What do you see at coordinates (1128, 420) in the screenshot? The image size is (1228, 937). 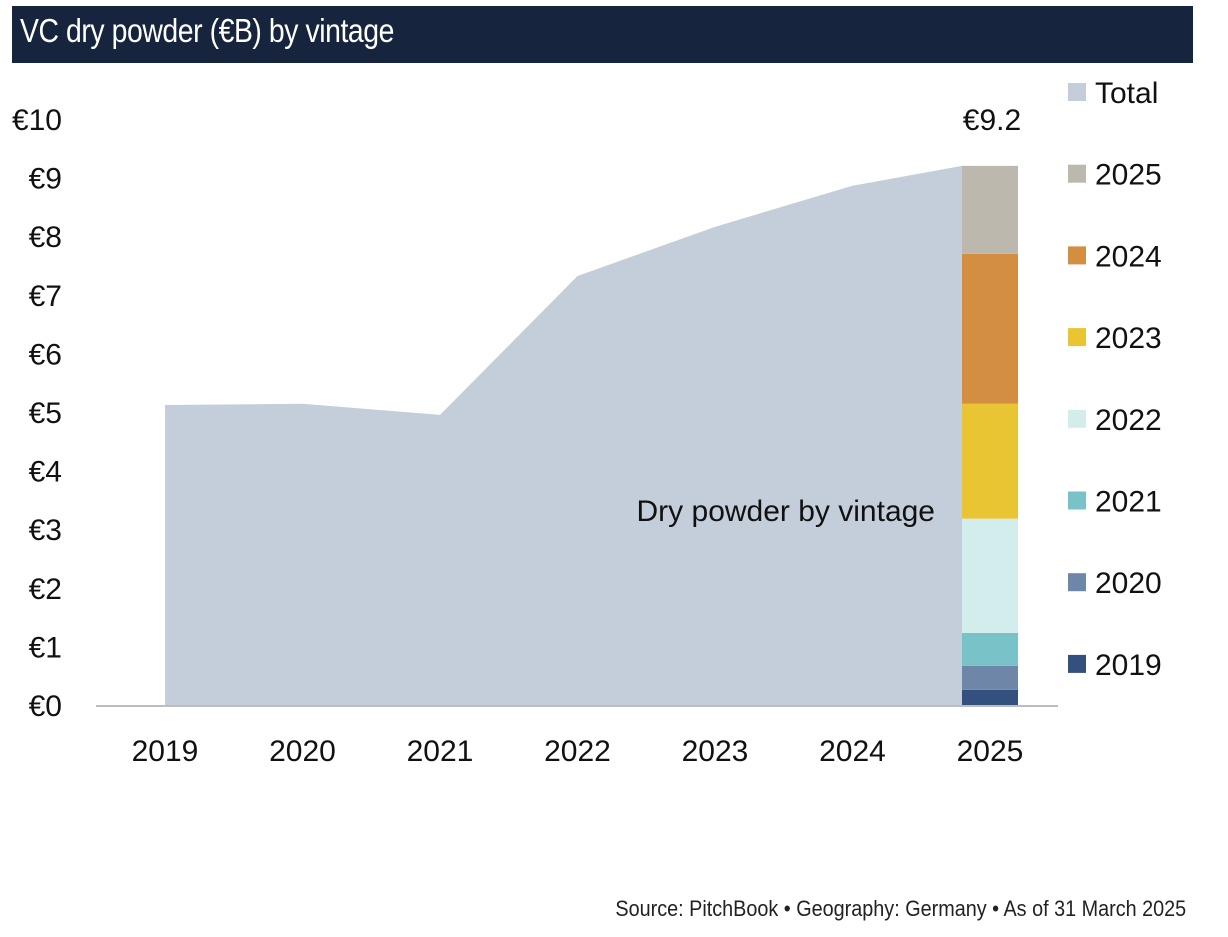 I see `legend-label: 2022` at bounding box center [1128, 420].